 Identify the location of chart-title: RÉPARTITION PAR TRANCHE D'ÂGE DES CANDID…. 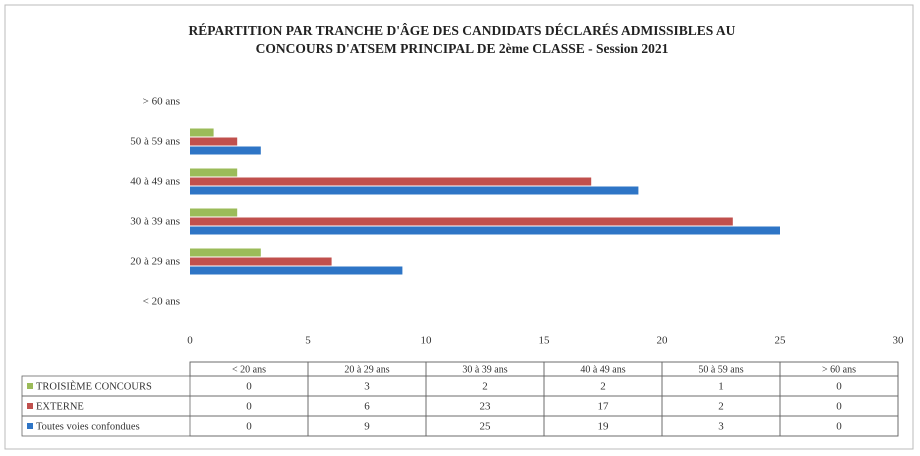
(462, 30).